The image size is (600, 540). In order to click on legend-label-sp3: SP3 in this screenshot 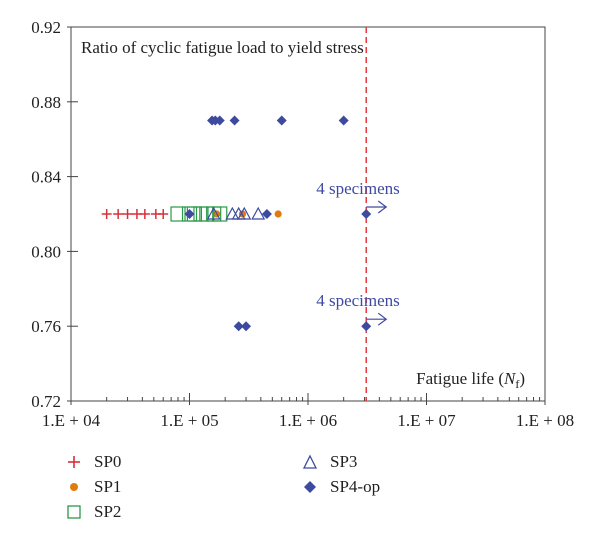, I will do `click(344, 461)`.